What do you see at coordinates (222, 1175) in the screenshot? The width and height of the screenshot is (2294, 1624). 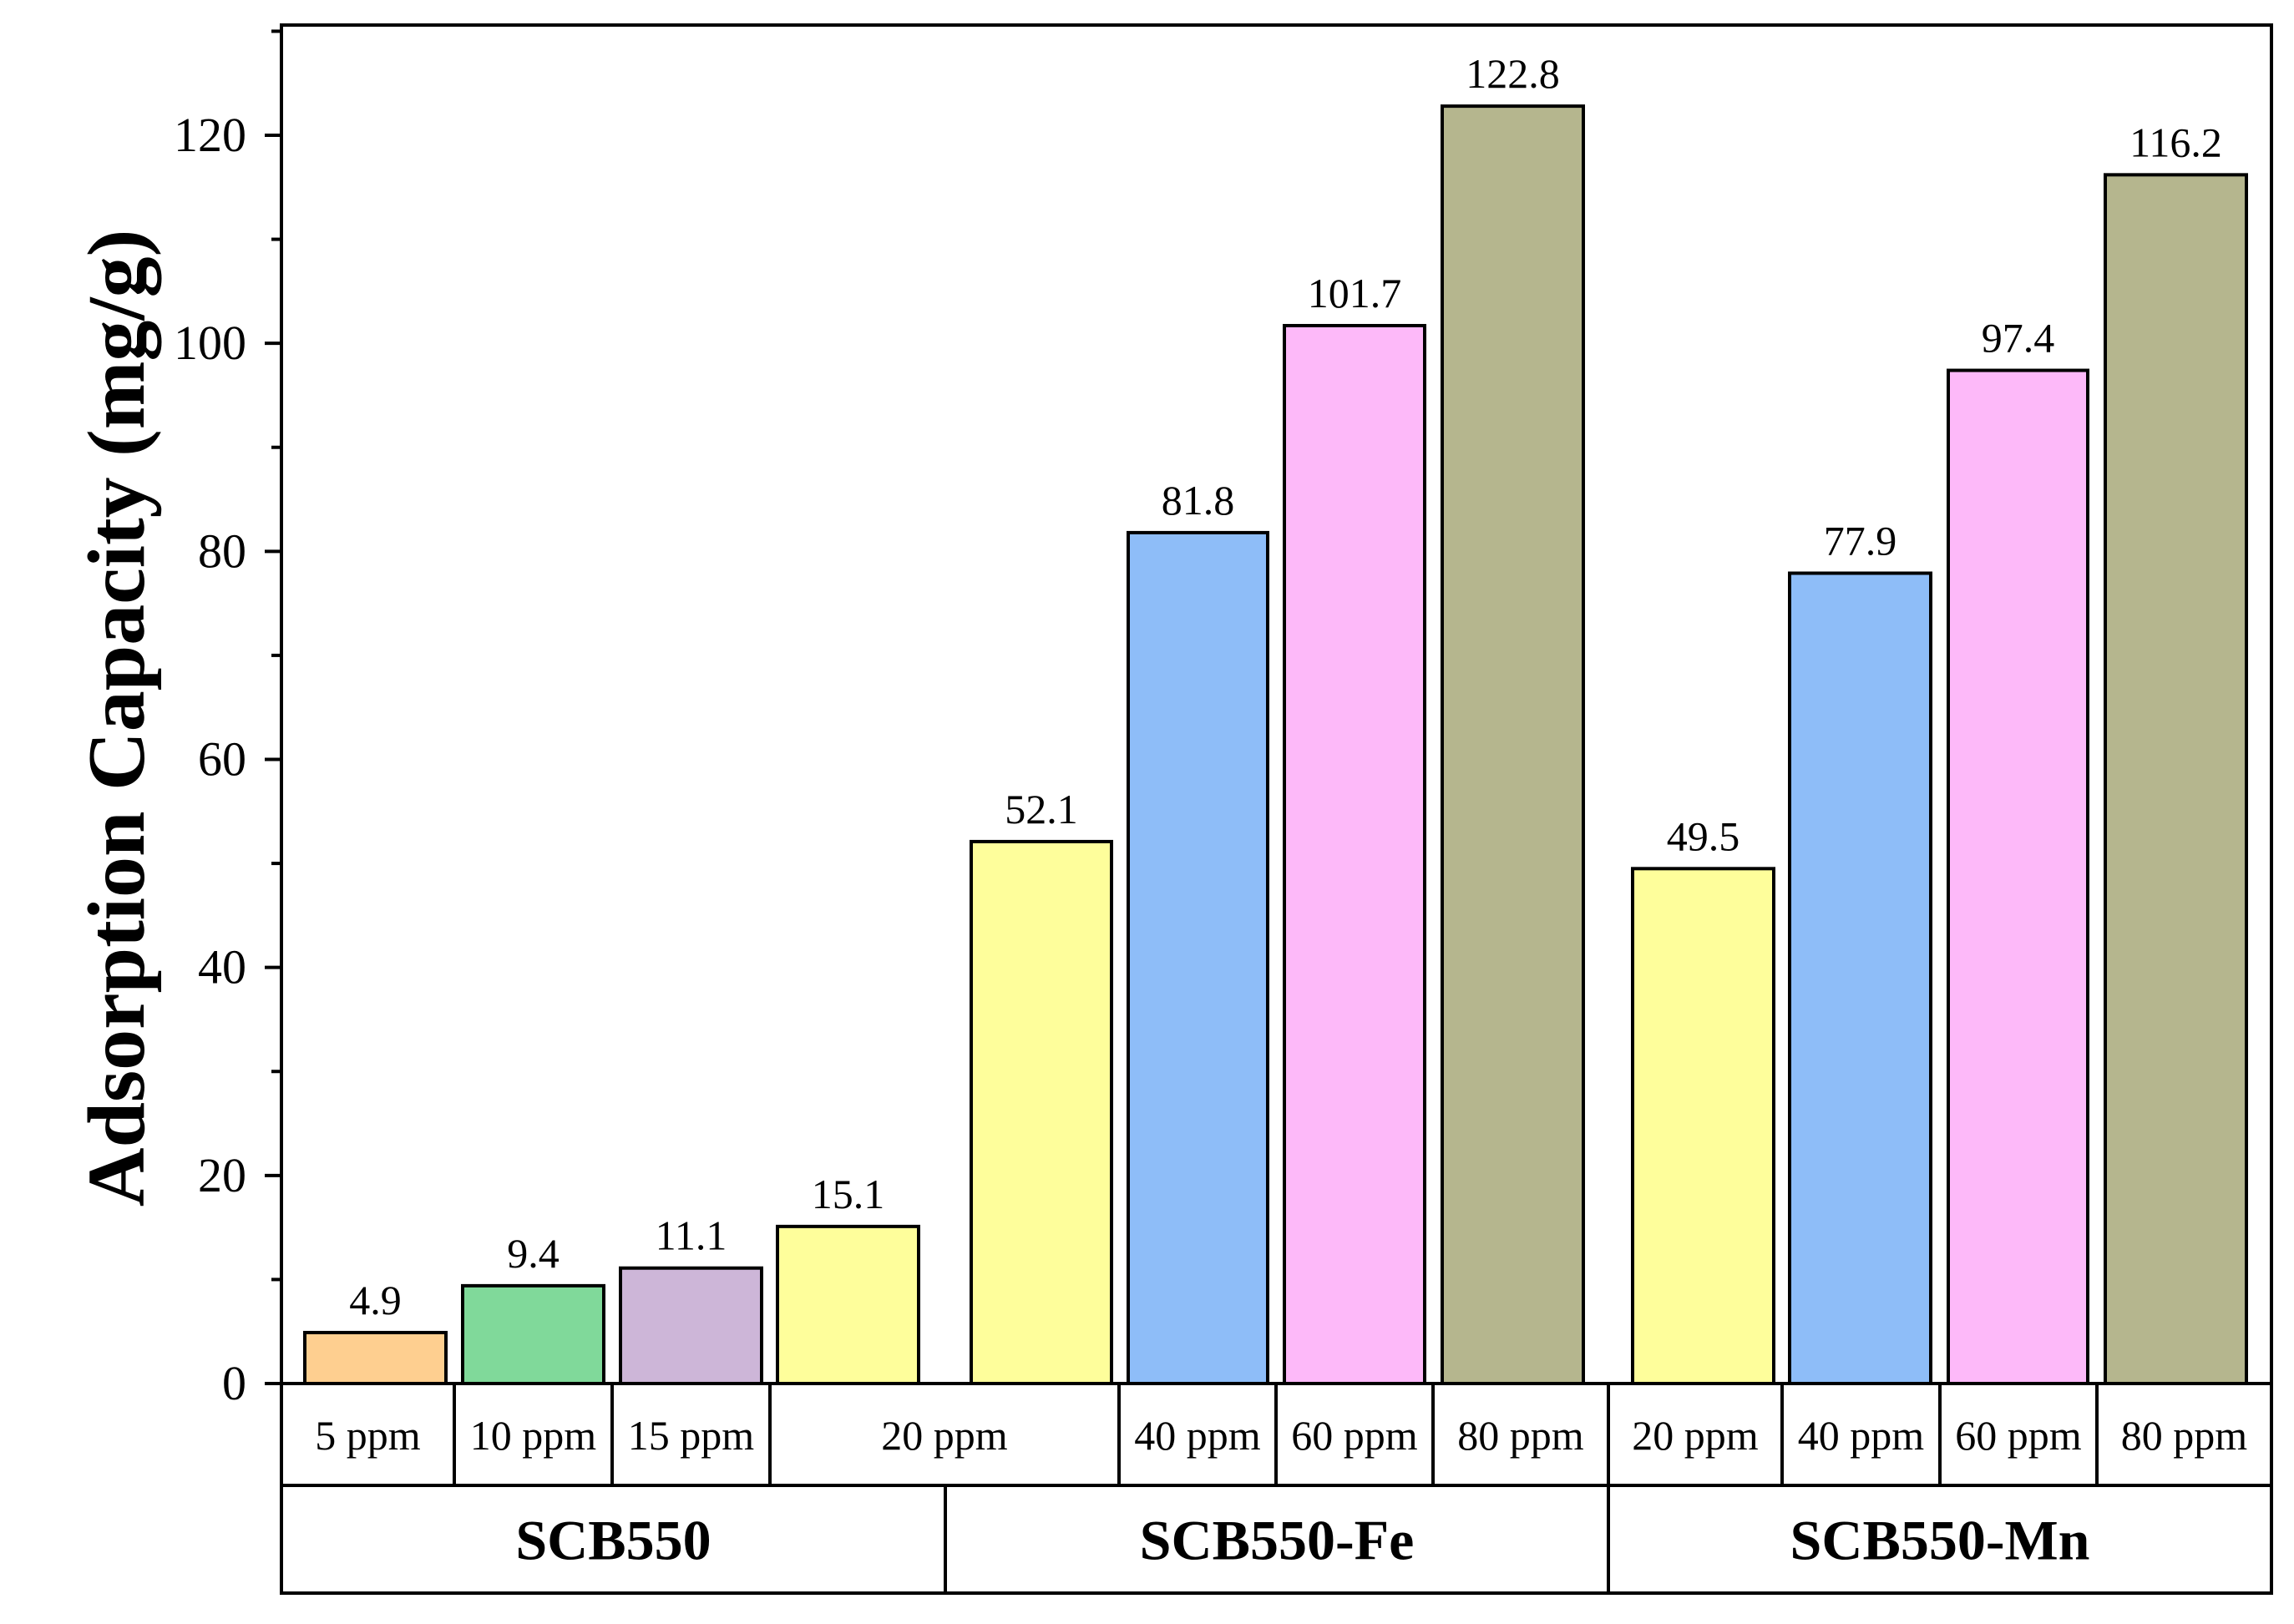 I see `y-tick-label: 20` at bounding box center [222, 1175].